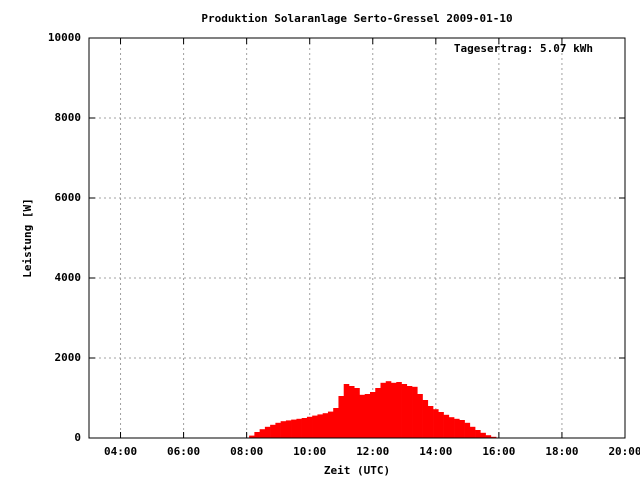 The width and height of the screenshot is (640, 480). What do you see at coordinates (68, 117) in the screenshot?
I see `y-tick-label: 8000` at bounding box center [68, 117].